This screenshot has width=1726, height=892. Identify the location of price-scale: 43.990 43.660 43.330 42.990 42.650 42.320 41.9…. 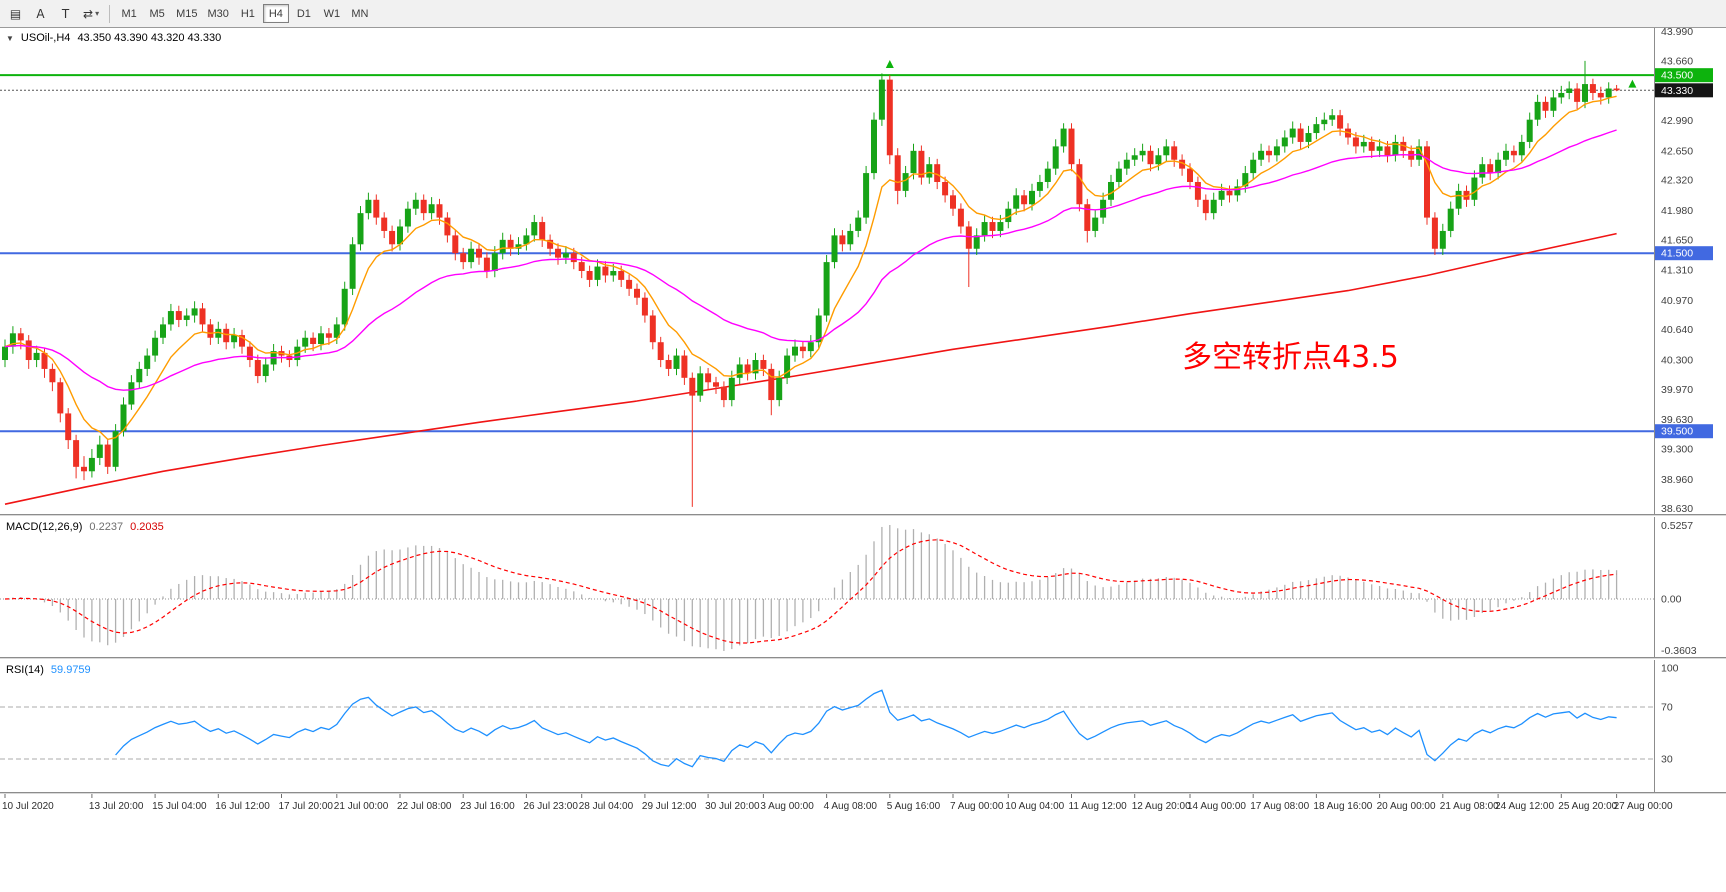
(1684, 271).